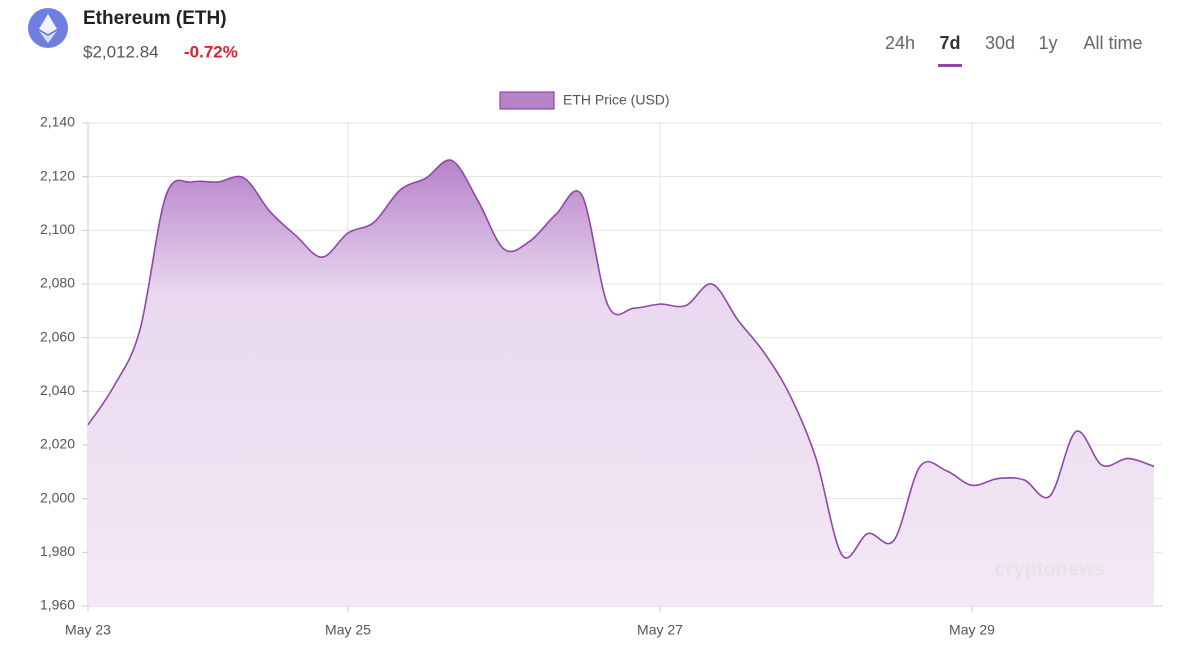 The image size is (1200, 653). What do you see at coordinates (211, 51) in the screenshot?
I see `price-change: -0.72%` at bounding box center [211, 51].